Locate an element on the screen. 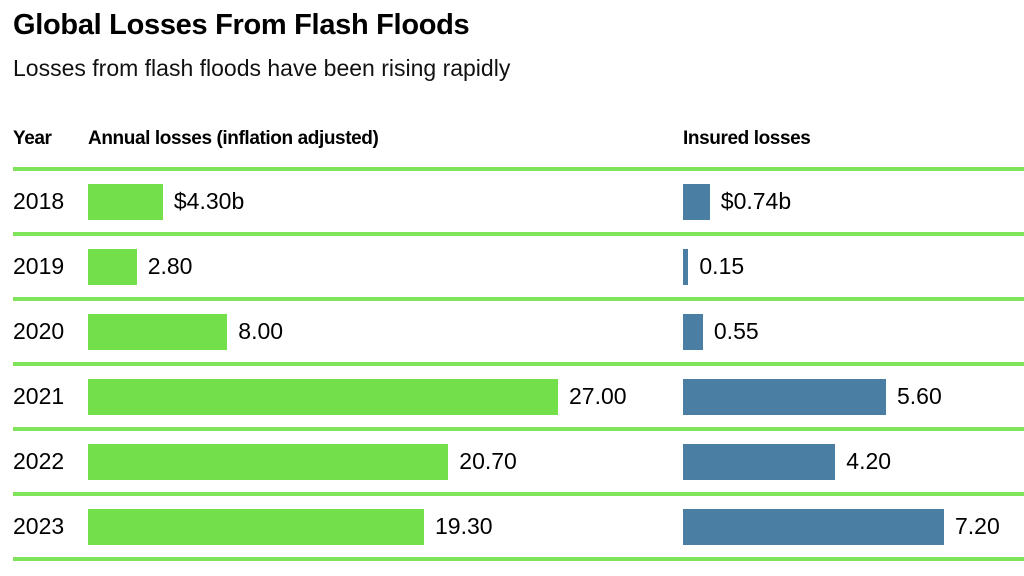  annual-losses-cell: 8.00 is located at coordinates (385, 331).